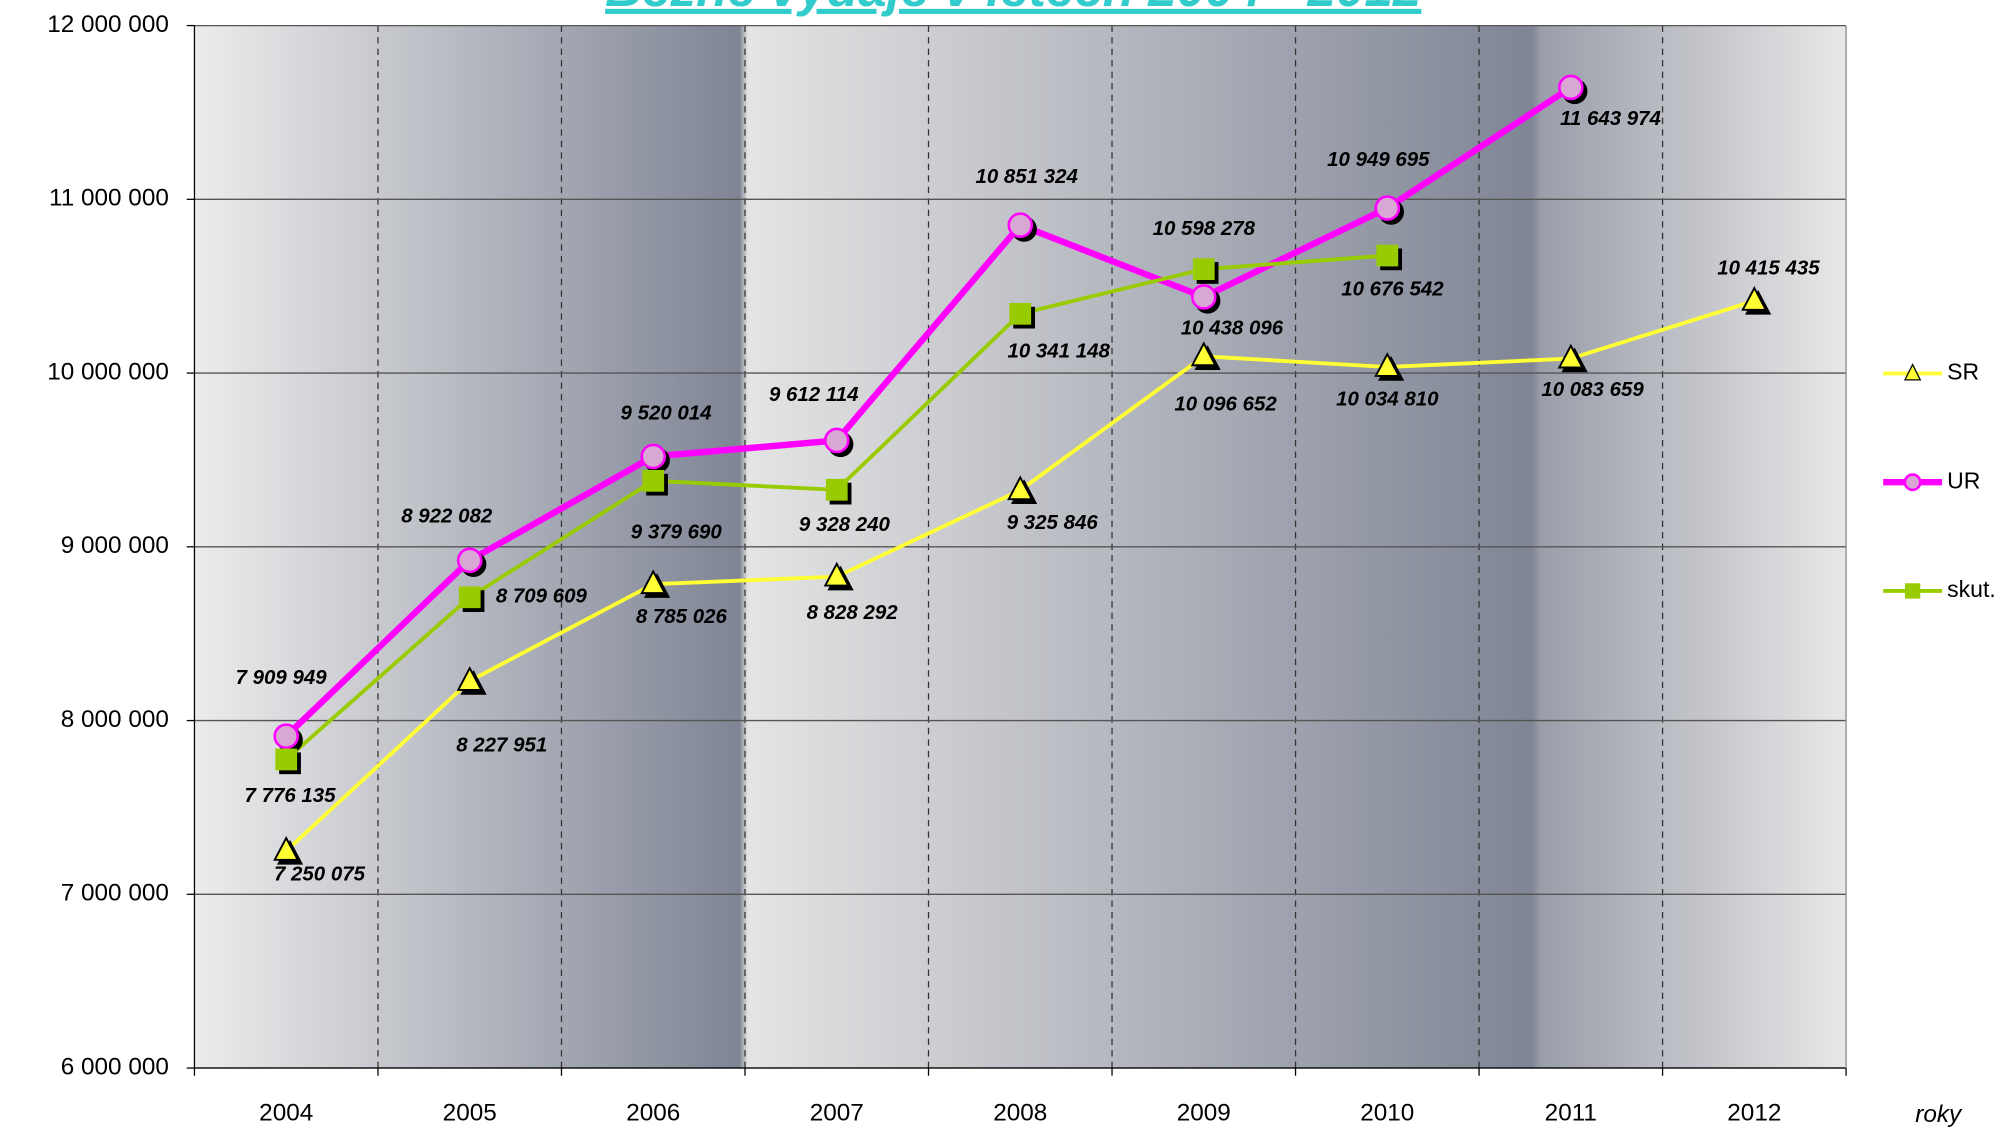  I want to click on data-label: 9 612 114, so click(814, 394).